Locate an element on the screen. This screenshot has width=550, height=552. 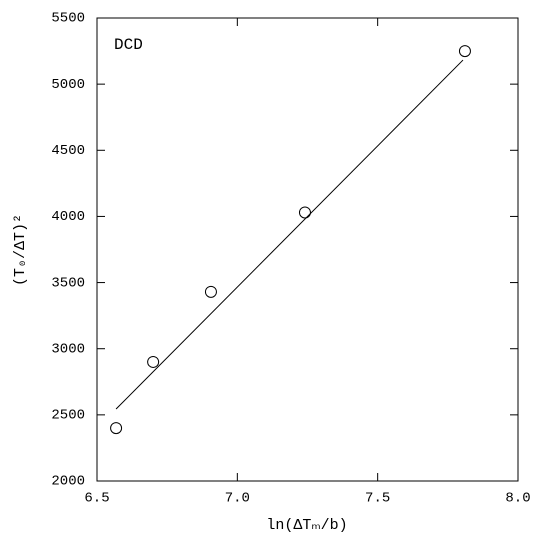
annotation: DCD is located at coordinates (128, 45).